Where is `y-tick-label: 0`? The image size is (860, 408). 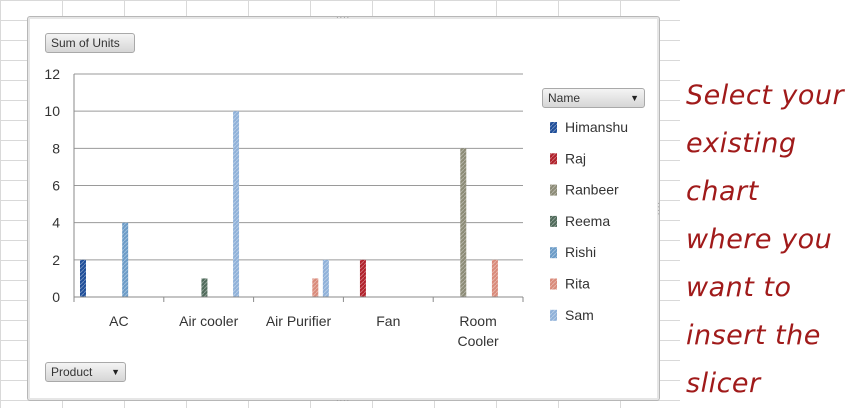
y-tick-label: 0 is located at coordinates (56, 297).